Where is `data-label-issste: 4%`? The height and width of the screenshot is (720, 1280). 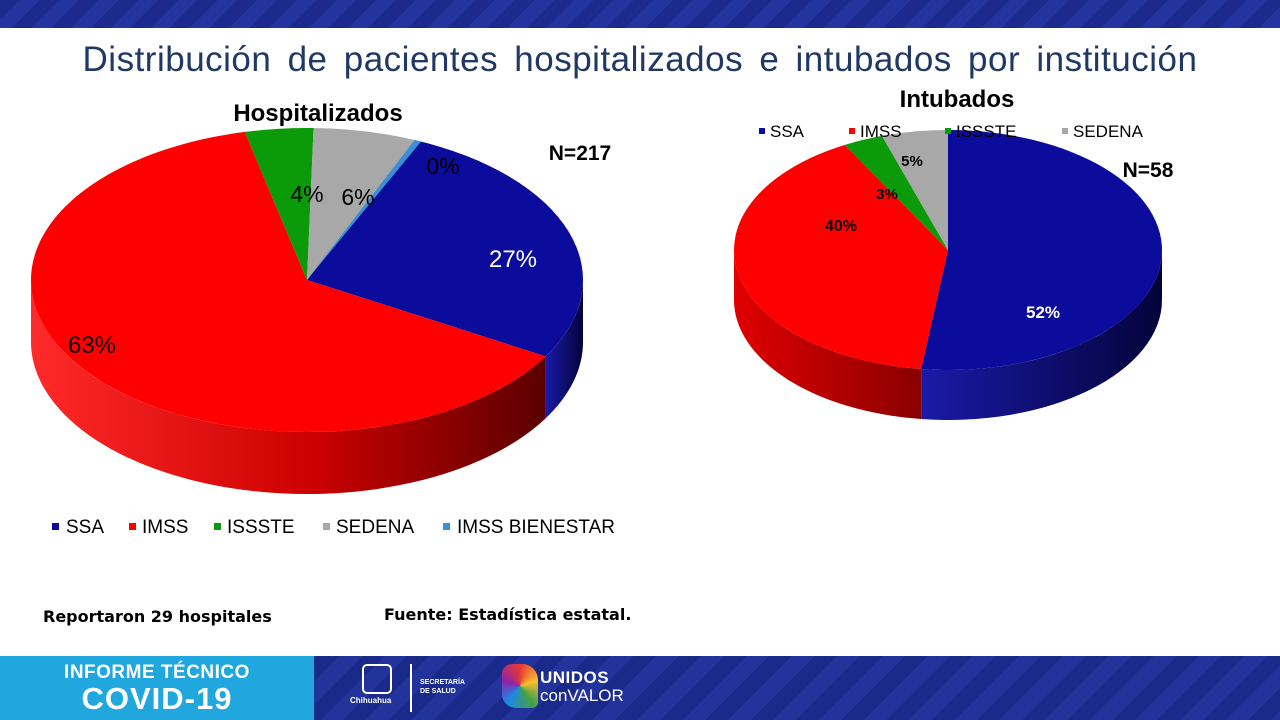
data-label-issste: 4% is located at coordinates (306, 194).